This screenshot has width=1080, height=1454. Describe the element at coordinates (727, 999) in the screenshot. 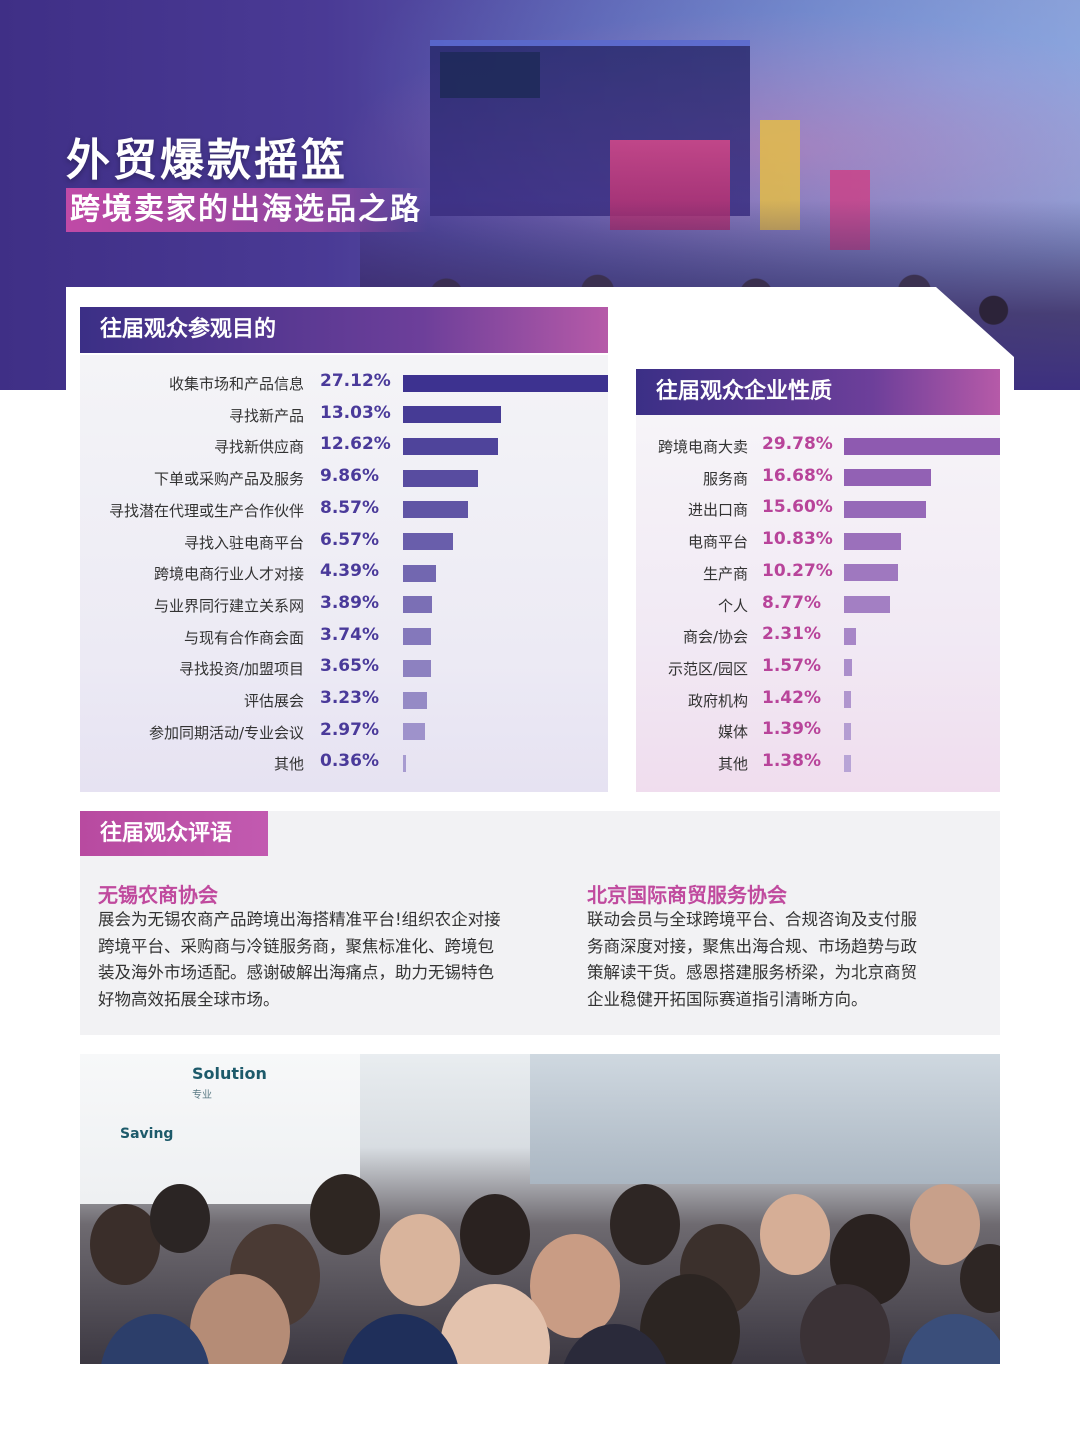

I see `comment-line: 企业稳健开拓国际赛道指引清晰方向。` at that location.